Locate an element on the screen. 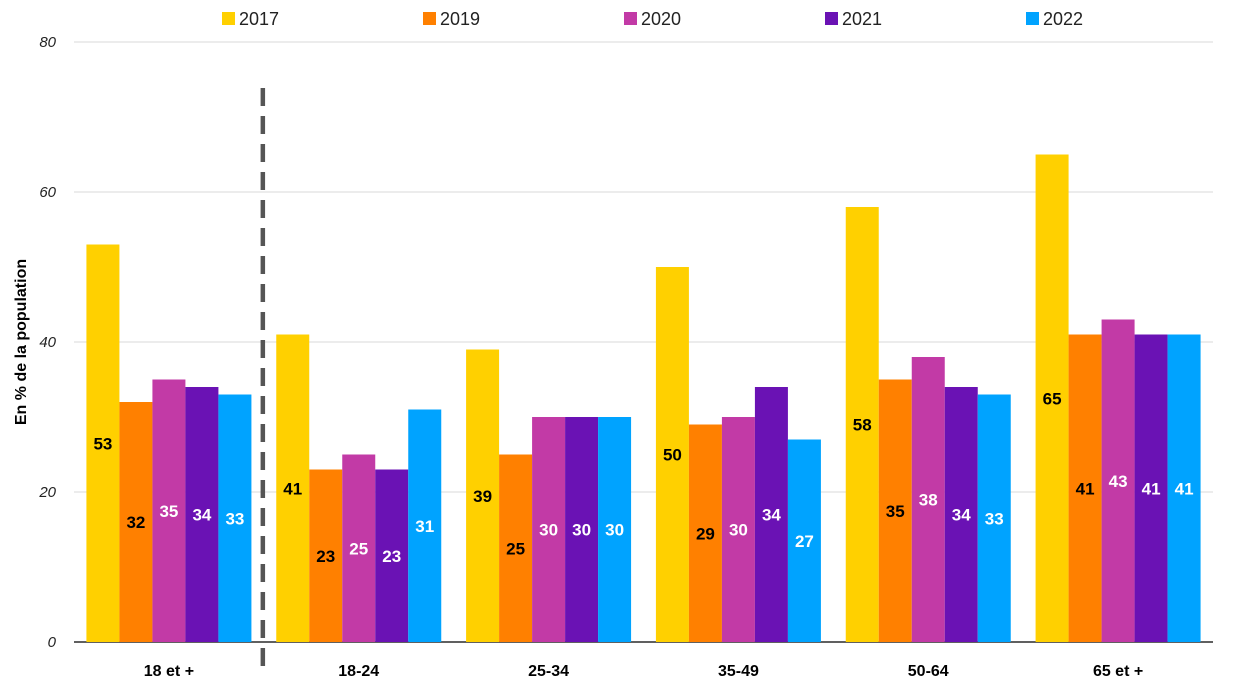 The image size is (1234, 699). data-label: 27 is located at coordinates (804, 541).